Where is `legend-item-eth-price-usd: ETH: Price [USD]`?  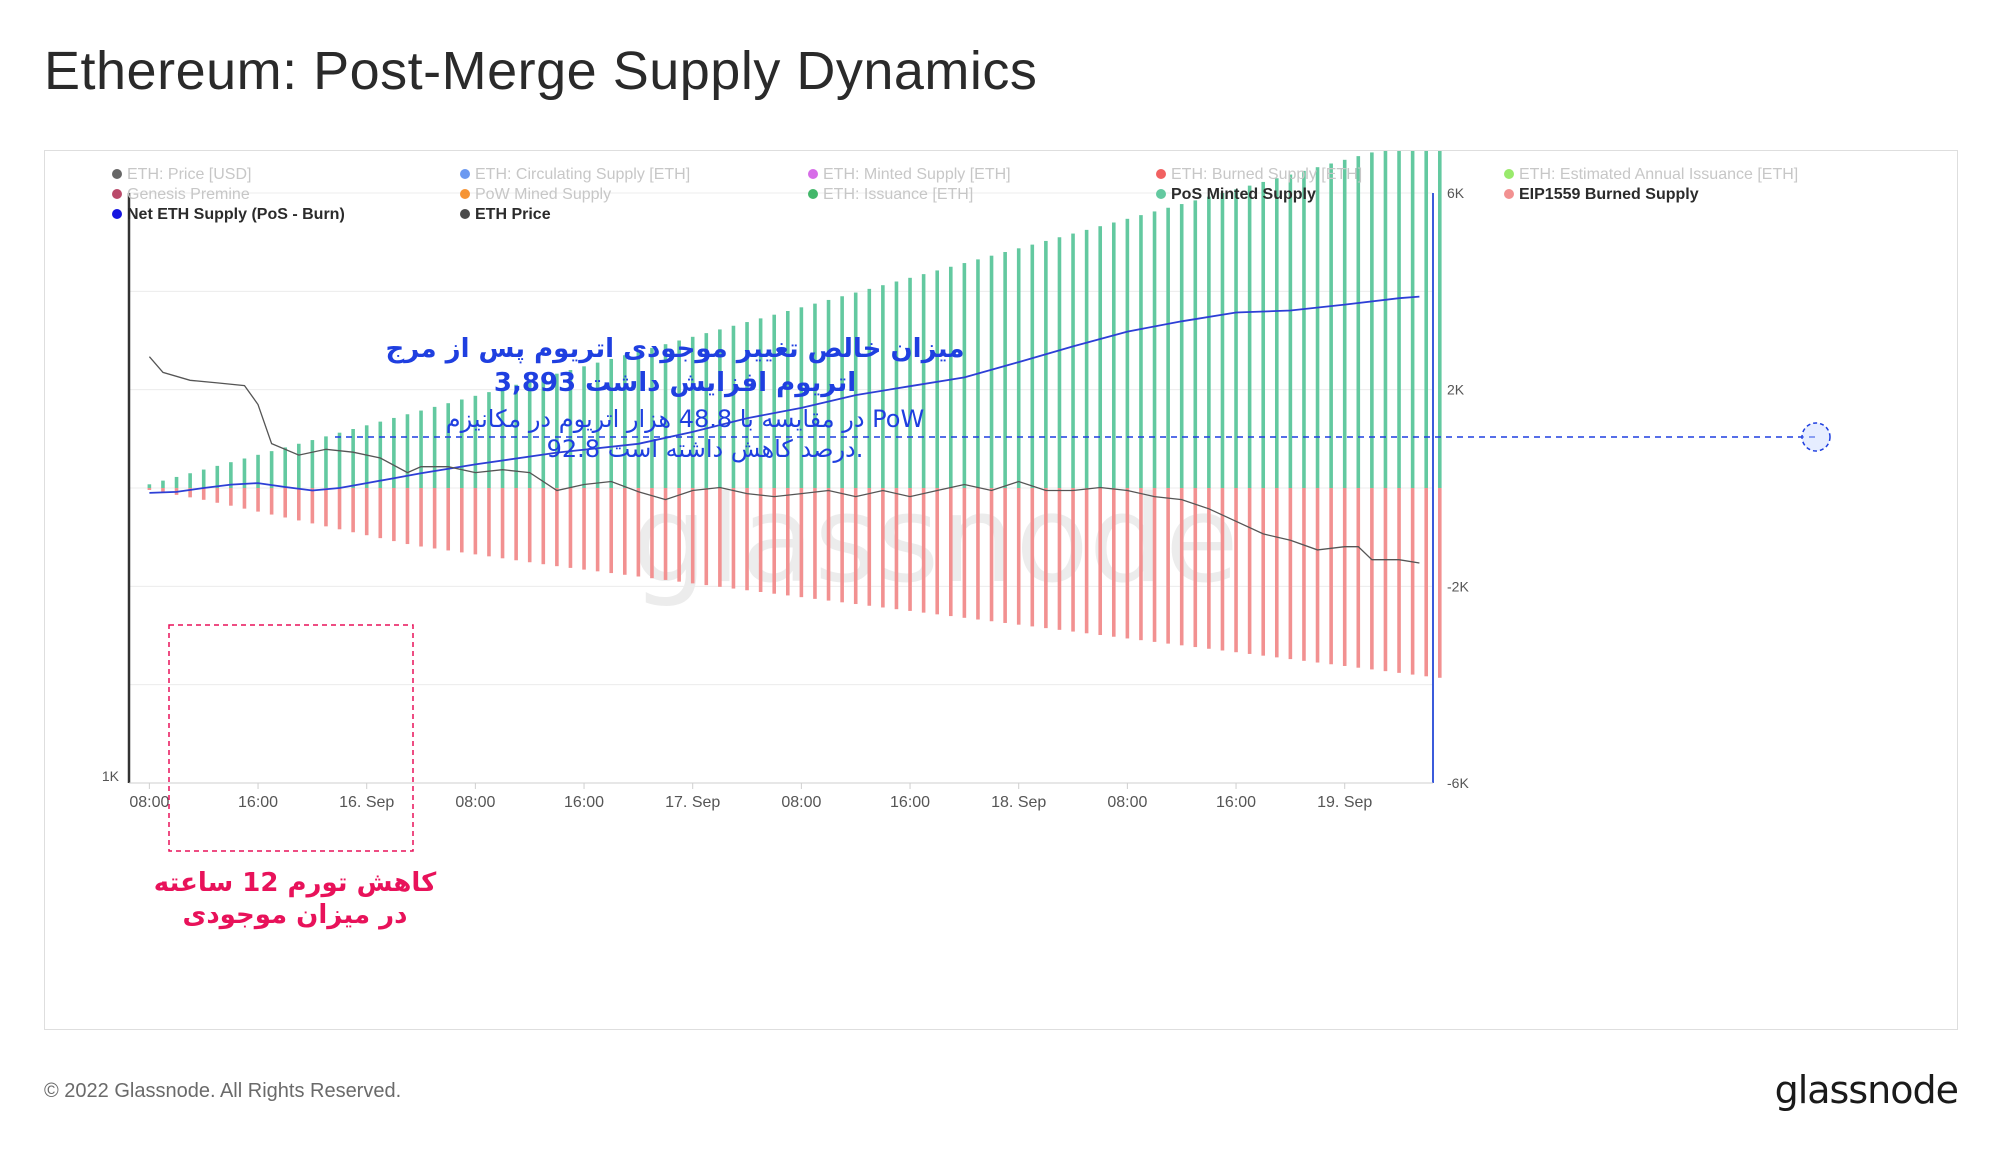
legend-item-eth-price-usd: ETH: Price [USD] is located at coordinates (181, 174).